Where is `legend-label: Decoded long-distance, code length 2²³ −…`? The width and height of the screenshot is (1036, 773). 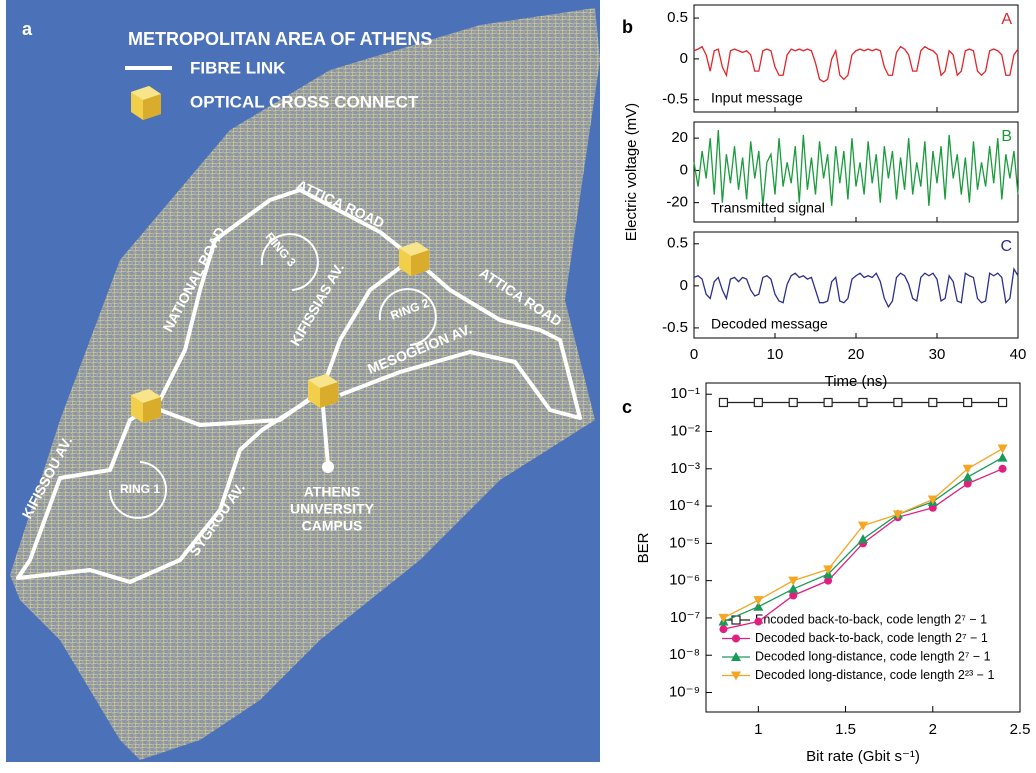
legend-label: Decoded long-distance, code length 2²³ −… is located at coordinates (874, 675).